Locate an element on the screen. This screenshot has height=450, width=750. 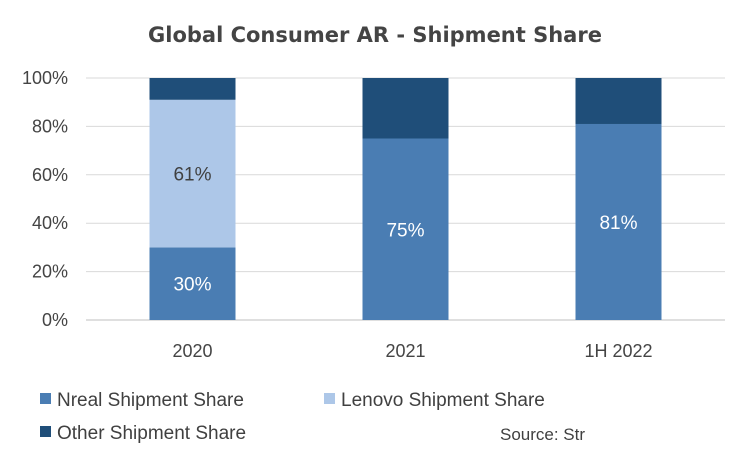
data-label: 61% is located at coordinates (192, 175).